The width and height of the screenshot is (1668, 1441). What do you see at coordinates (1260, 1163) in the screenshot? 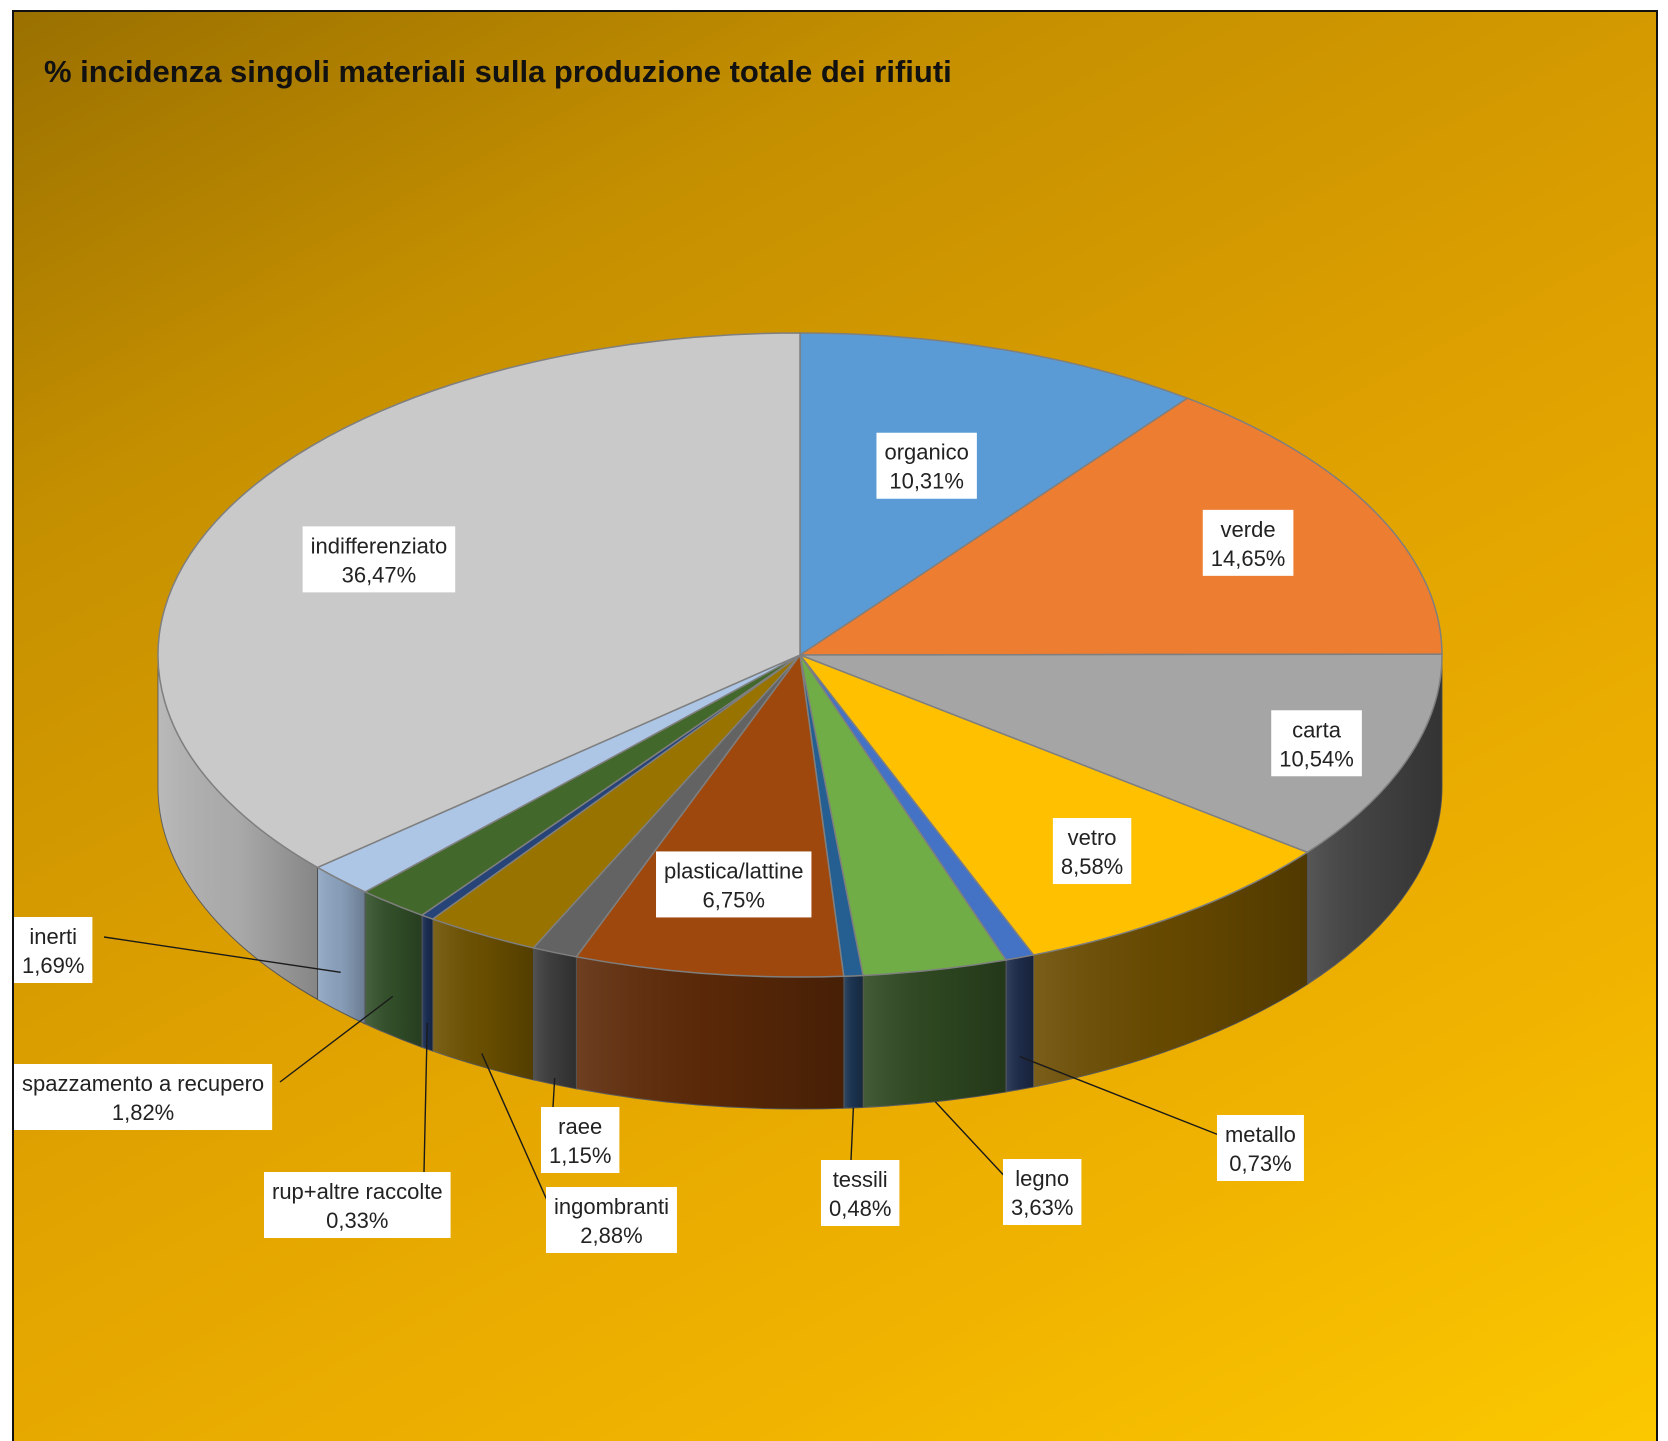
I see `label-value-metallo: 0,73%` at bounding box center [1260, 1163].